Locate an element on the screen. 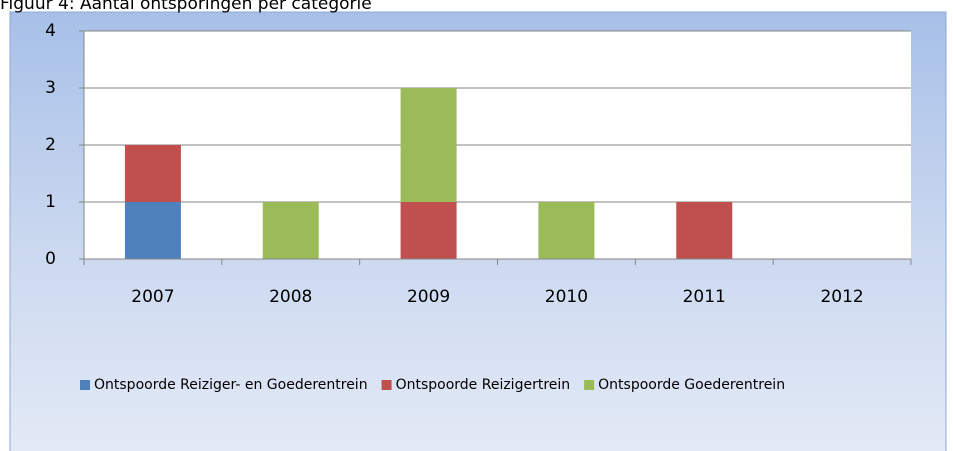 Image resolution: width=953 pixels, height=451 pixels. x-tick-label: 2012 is located at coordinates (841, 297).